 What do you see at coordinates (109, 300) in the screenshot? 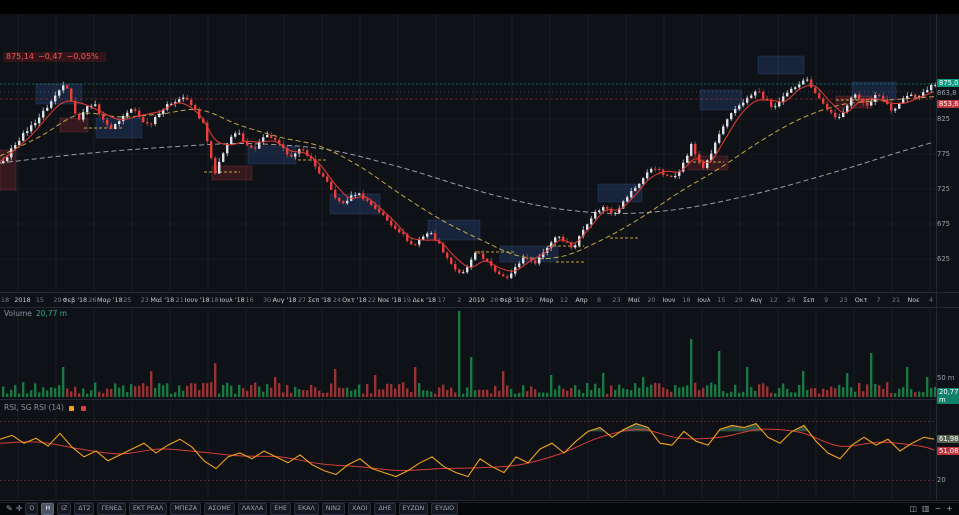
I see `time-axis-label: Μαρ '18` at bounding box center [109, 300].